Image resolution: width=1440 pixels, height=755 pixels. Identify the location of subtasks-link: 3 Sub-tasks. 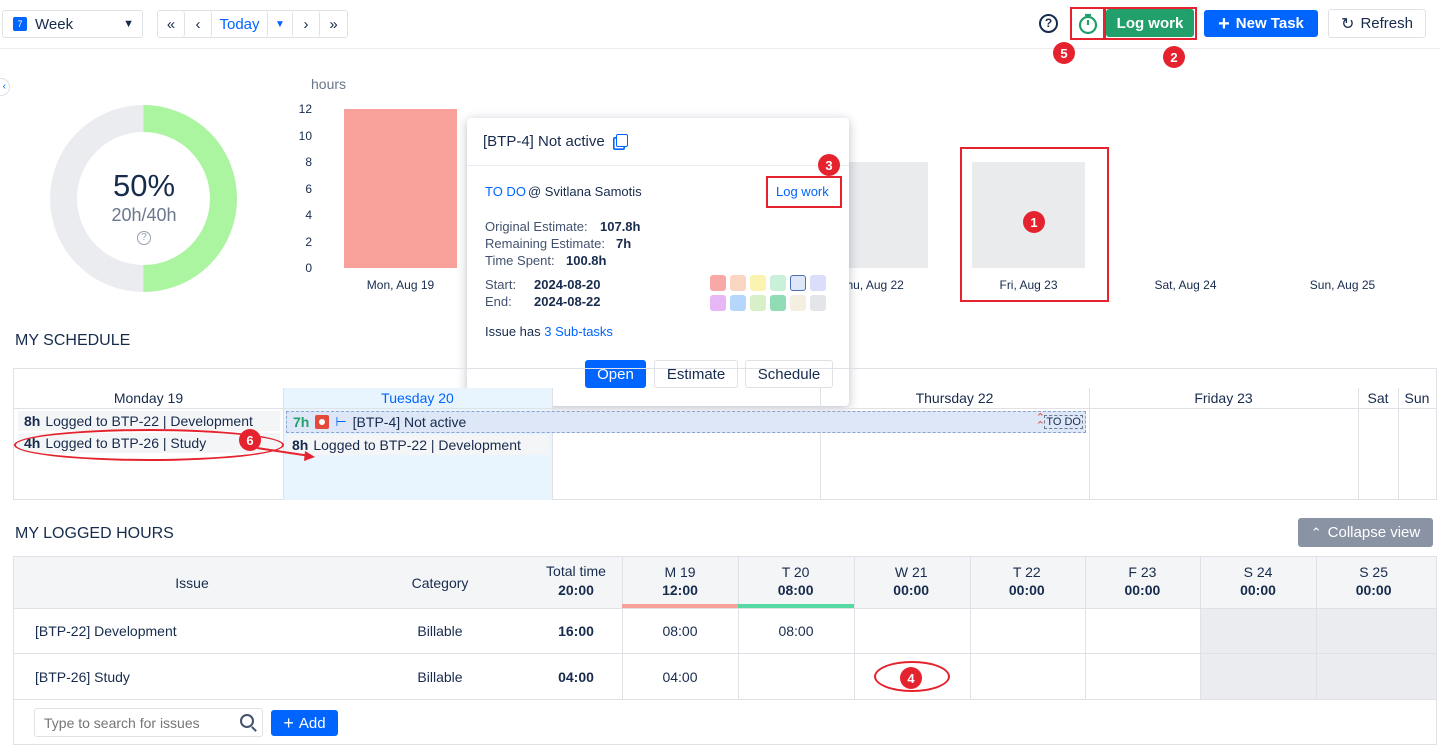
(578, 331).